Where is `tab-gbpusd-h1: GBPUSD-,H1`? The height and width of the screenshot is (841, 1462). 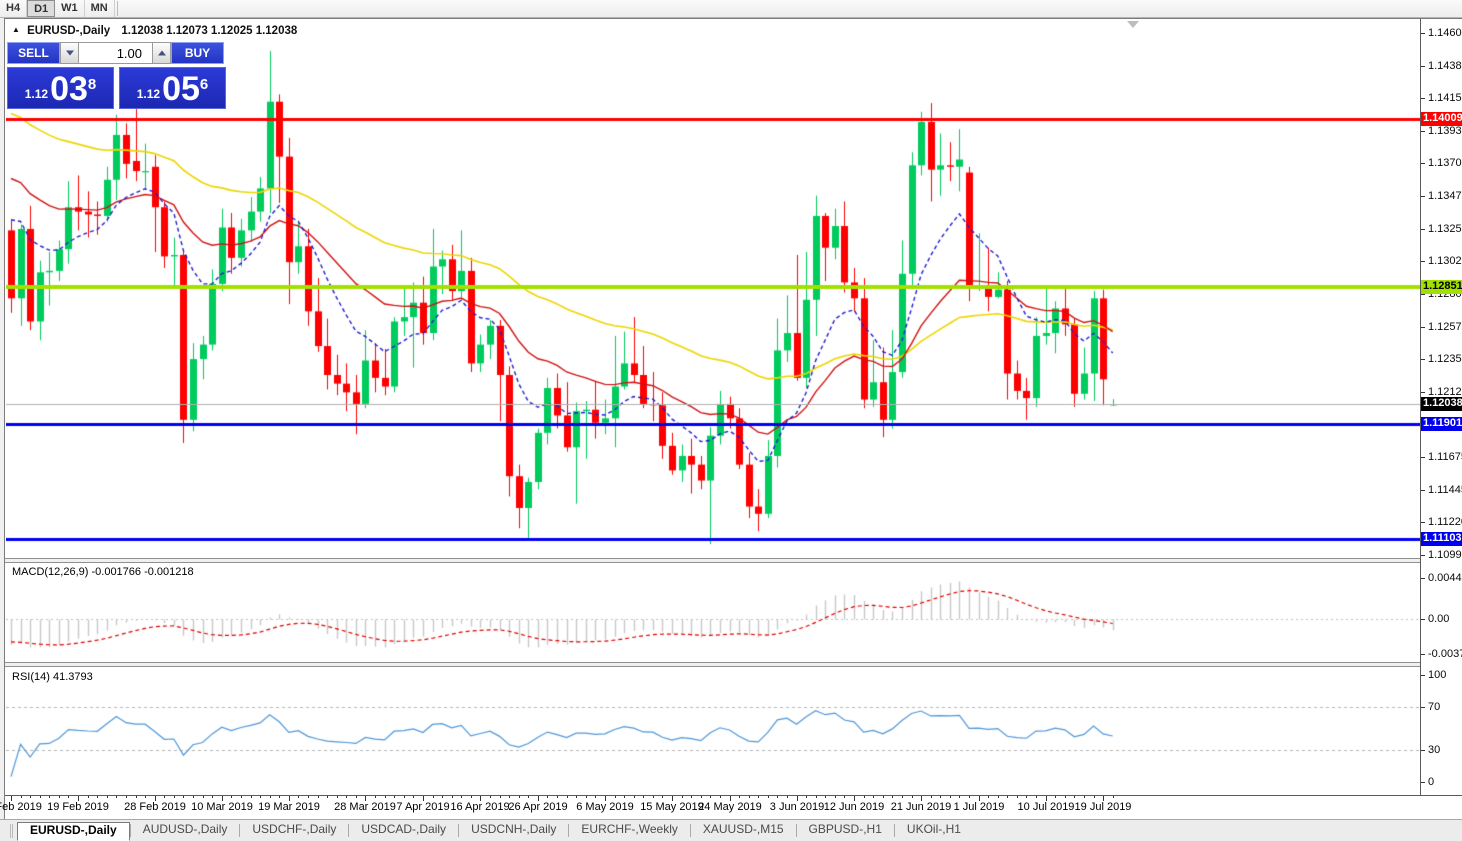 tab-gbpusd-h1: GBPUSD-,H1 is located at coordinates (845, 829).